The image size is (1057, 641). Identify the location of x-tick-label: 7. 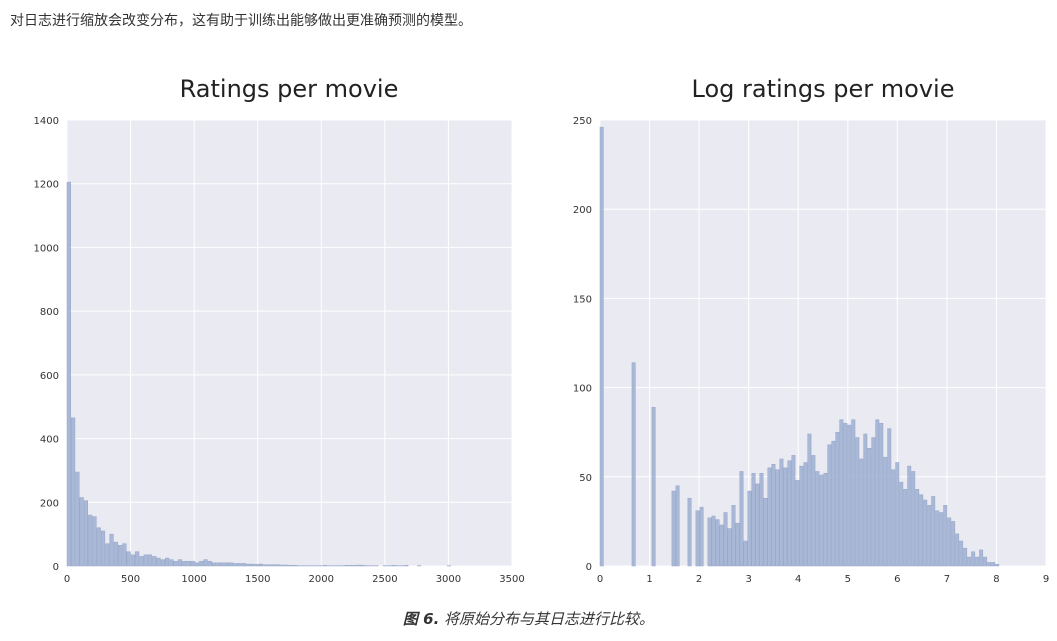
(947, 579).